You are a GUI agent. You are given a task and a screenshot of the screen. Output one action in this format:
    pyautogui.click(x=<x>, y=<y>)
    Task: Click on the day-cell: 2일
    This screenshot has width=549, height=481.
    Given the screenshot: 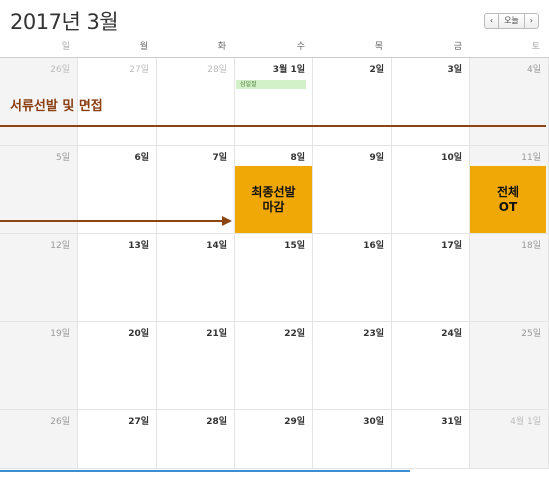 What is the action you would take?
    pyautogui.click(x=352, y=102)
    